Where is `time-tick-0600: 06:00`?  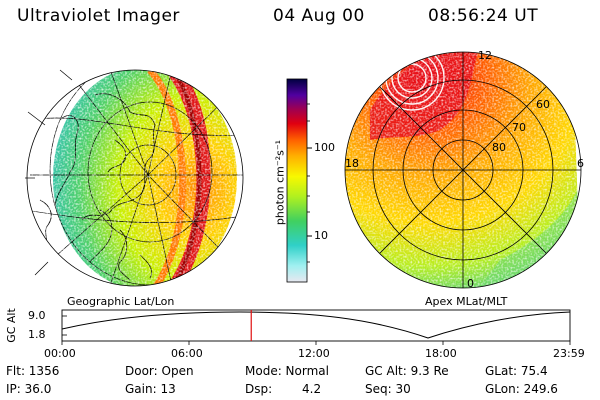
time-tick-0600: 06:00 is located at coordinates (187, 353).